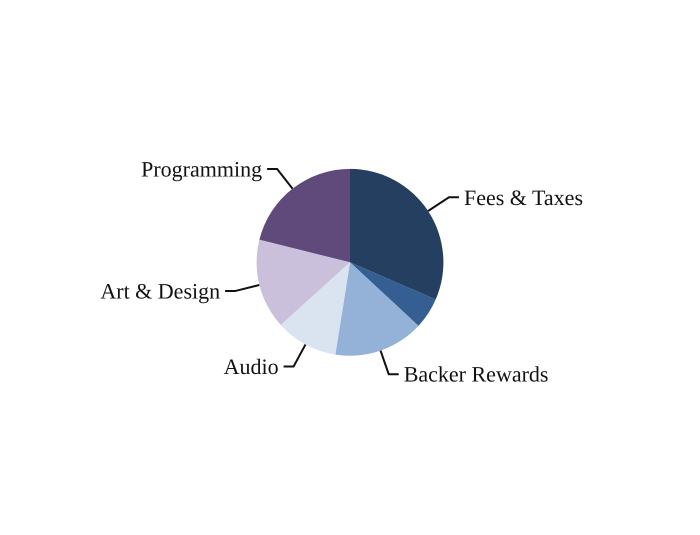 The width and height of the screenshot is (700, 535). Describe the element at coordinates (524, 197) in the screenshot. I see `slice-label: Fees & Taxes` at that location.